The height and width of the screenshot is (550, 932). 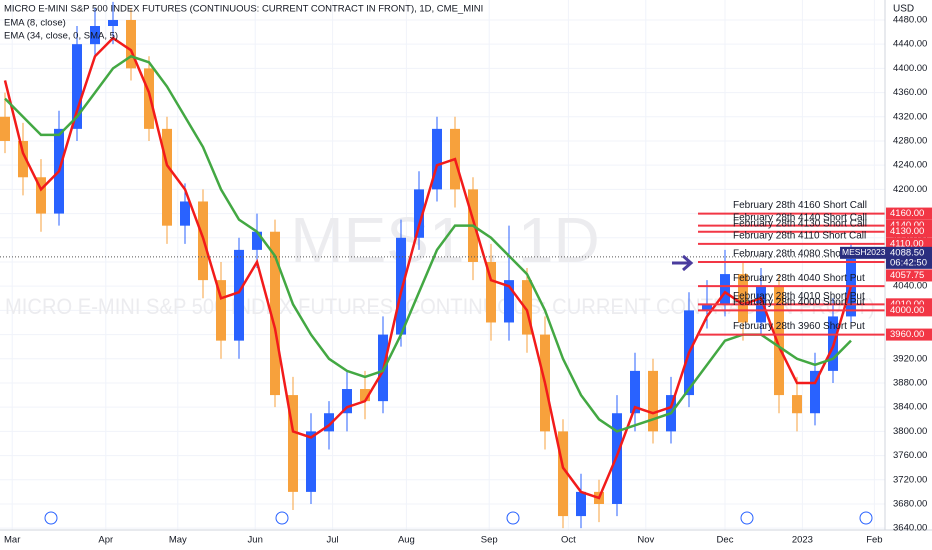 What do you see at coordinates (105, 540) in the screenshot?
I see `x-tick-label: Apr` at bounding box center [105, 540].